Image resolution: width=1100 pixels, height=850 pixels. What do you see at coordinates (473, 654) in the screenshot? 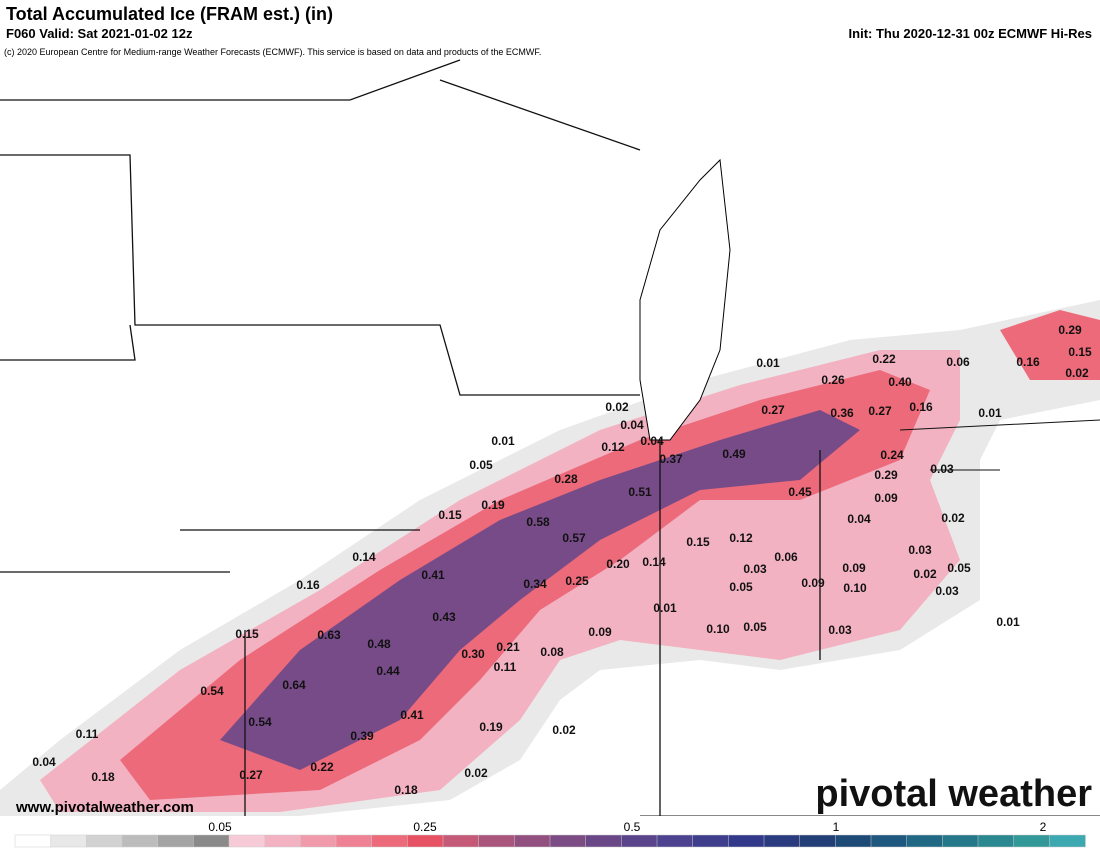
I see `map-label: 0.30` at bounding box center [473, 654].